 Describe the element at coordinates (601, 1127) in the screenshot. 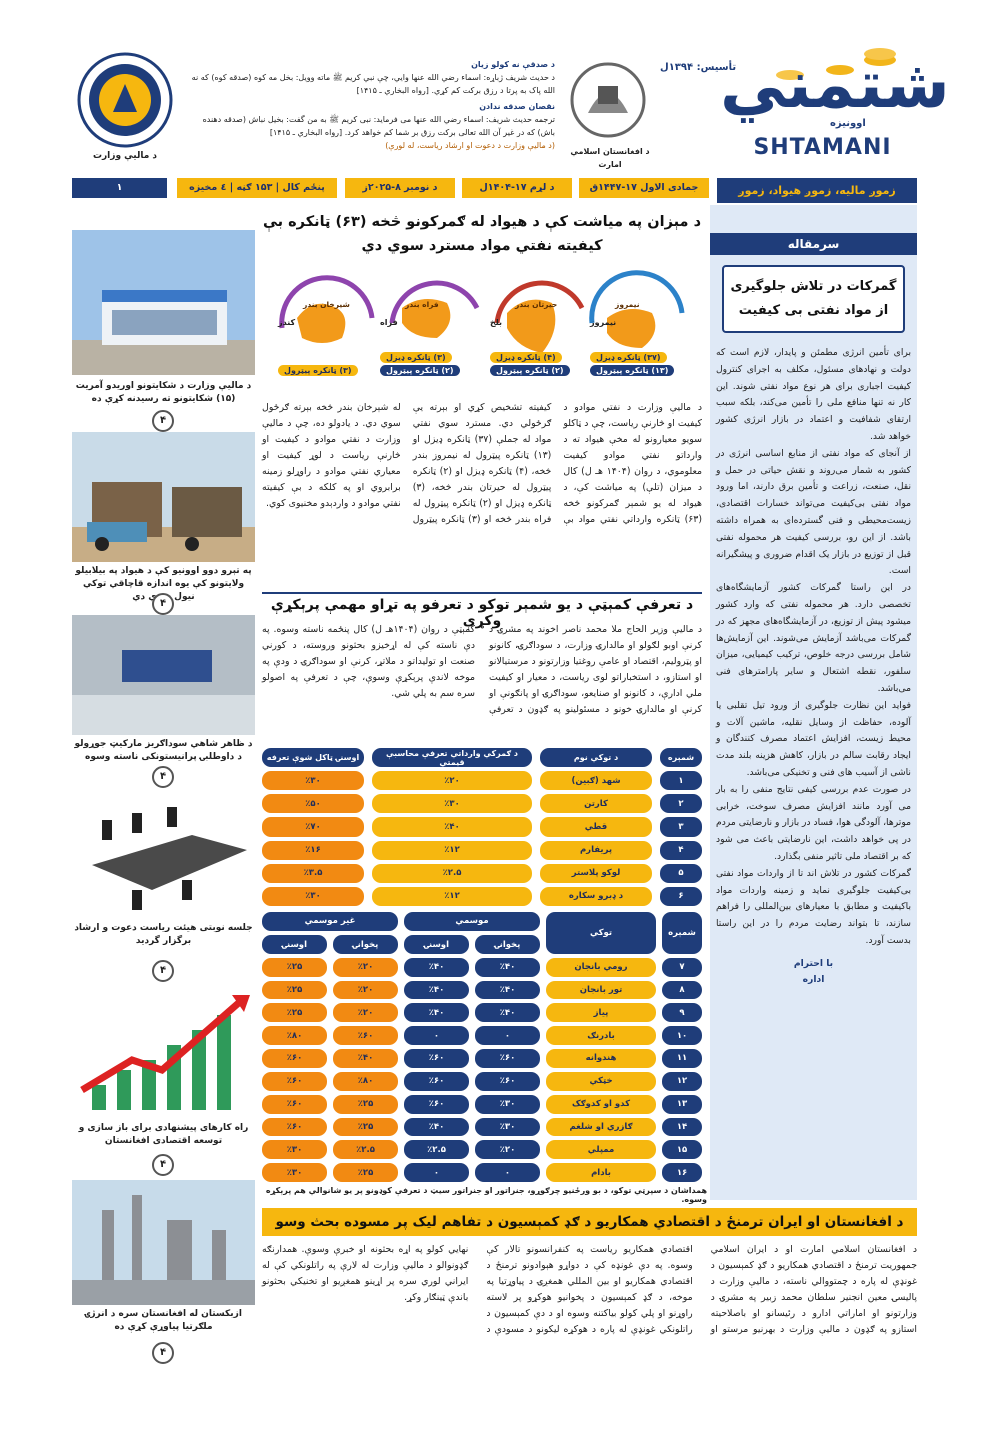

I see `item-name: ګازري او شلغم` at that location.